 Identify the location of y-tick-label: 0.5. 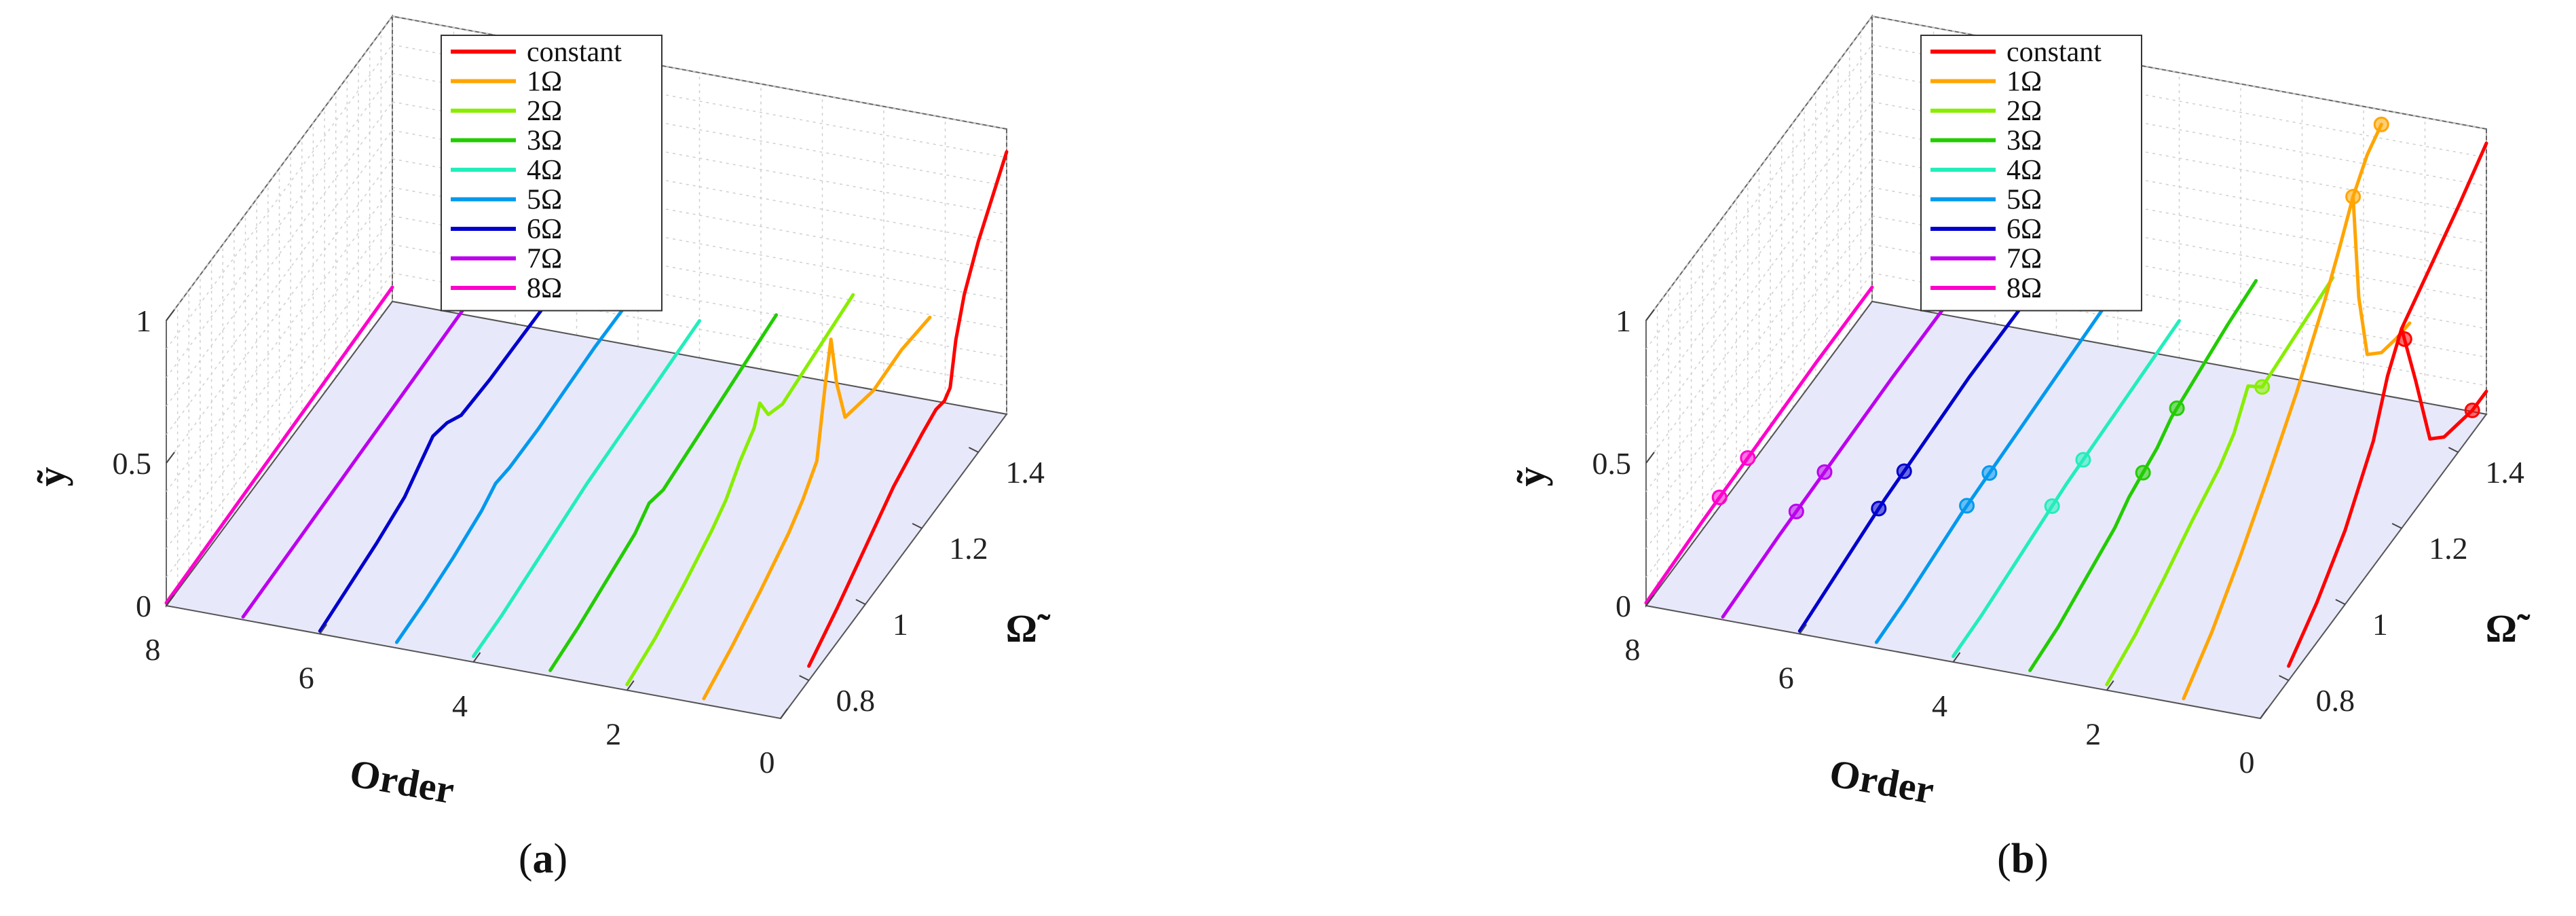
(1612, 463).